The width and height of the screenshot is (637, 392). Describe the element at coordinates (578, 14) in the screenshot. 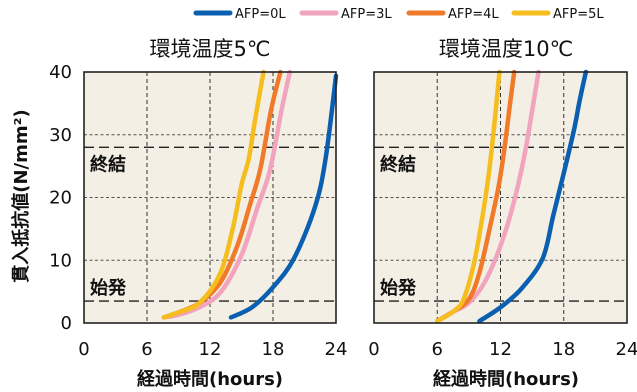

I see `legend-label: AFP=5L` at that location.